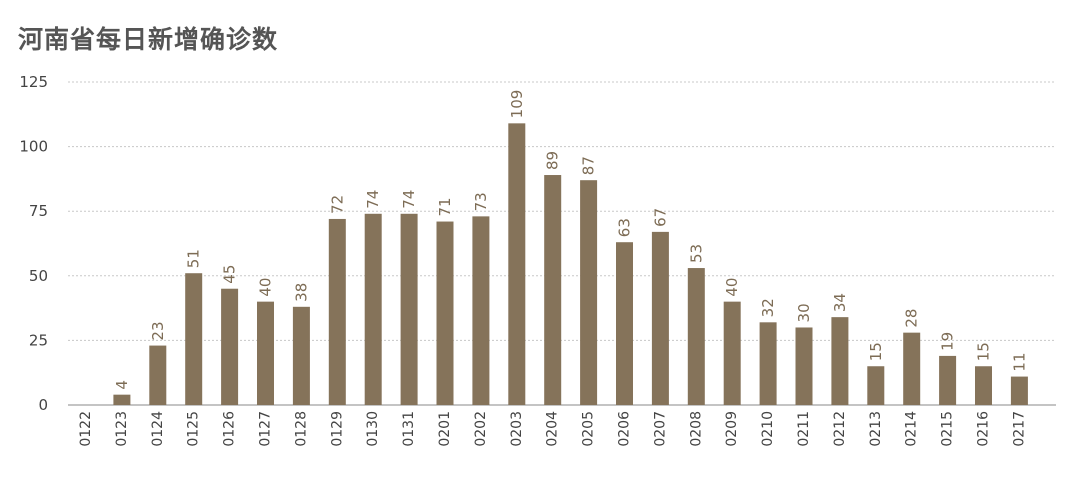 The height and width of the screenshot is (478, 1080). I want to click on data-label: 34, so click(840, 302).